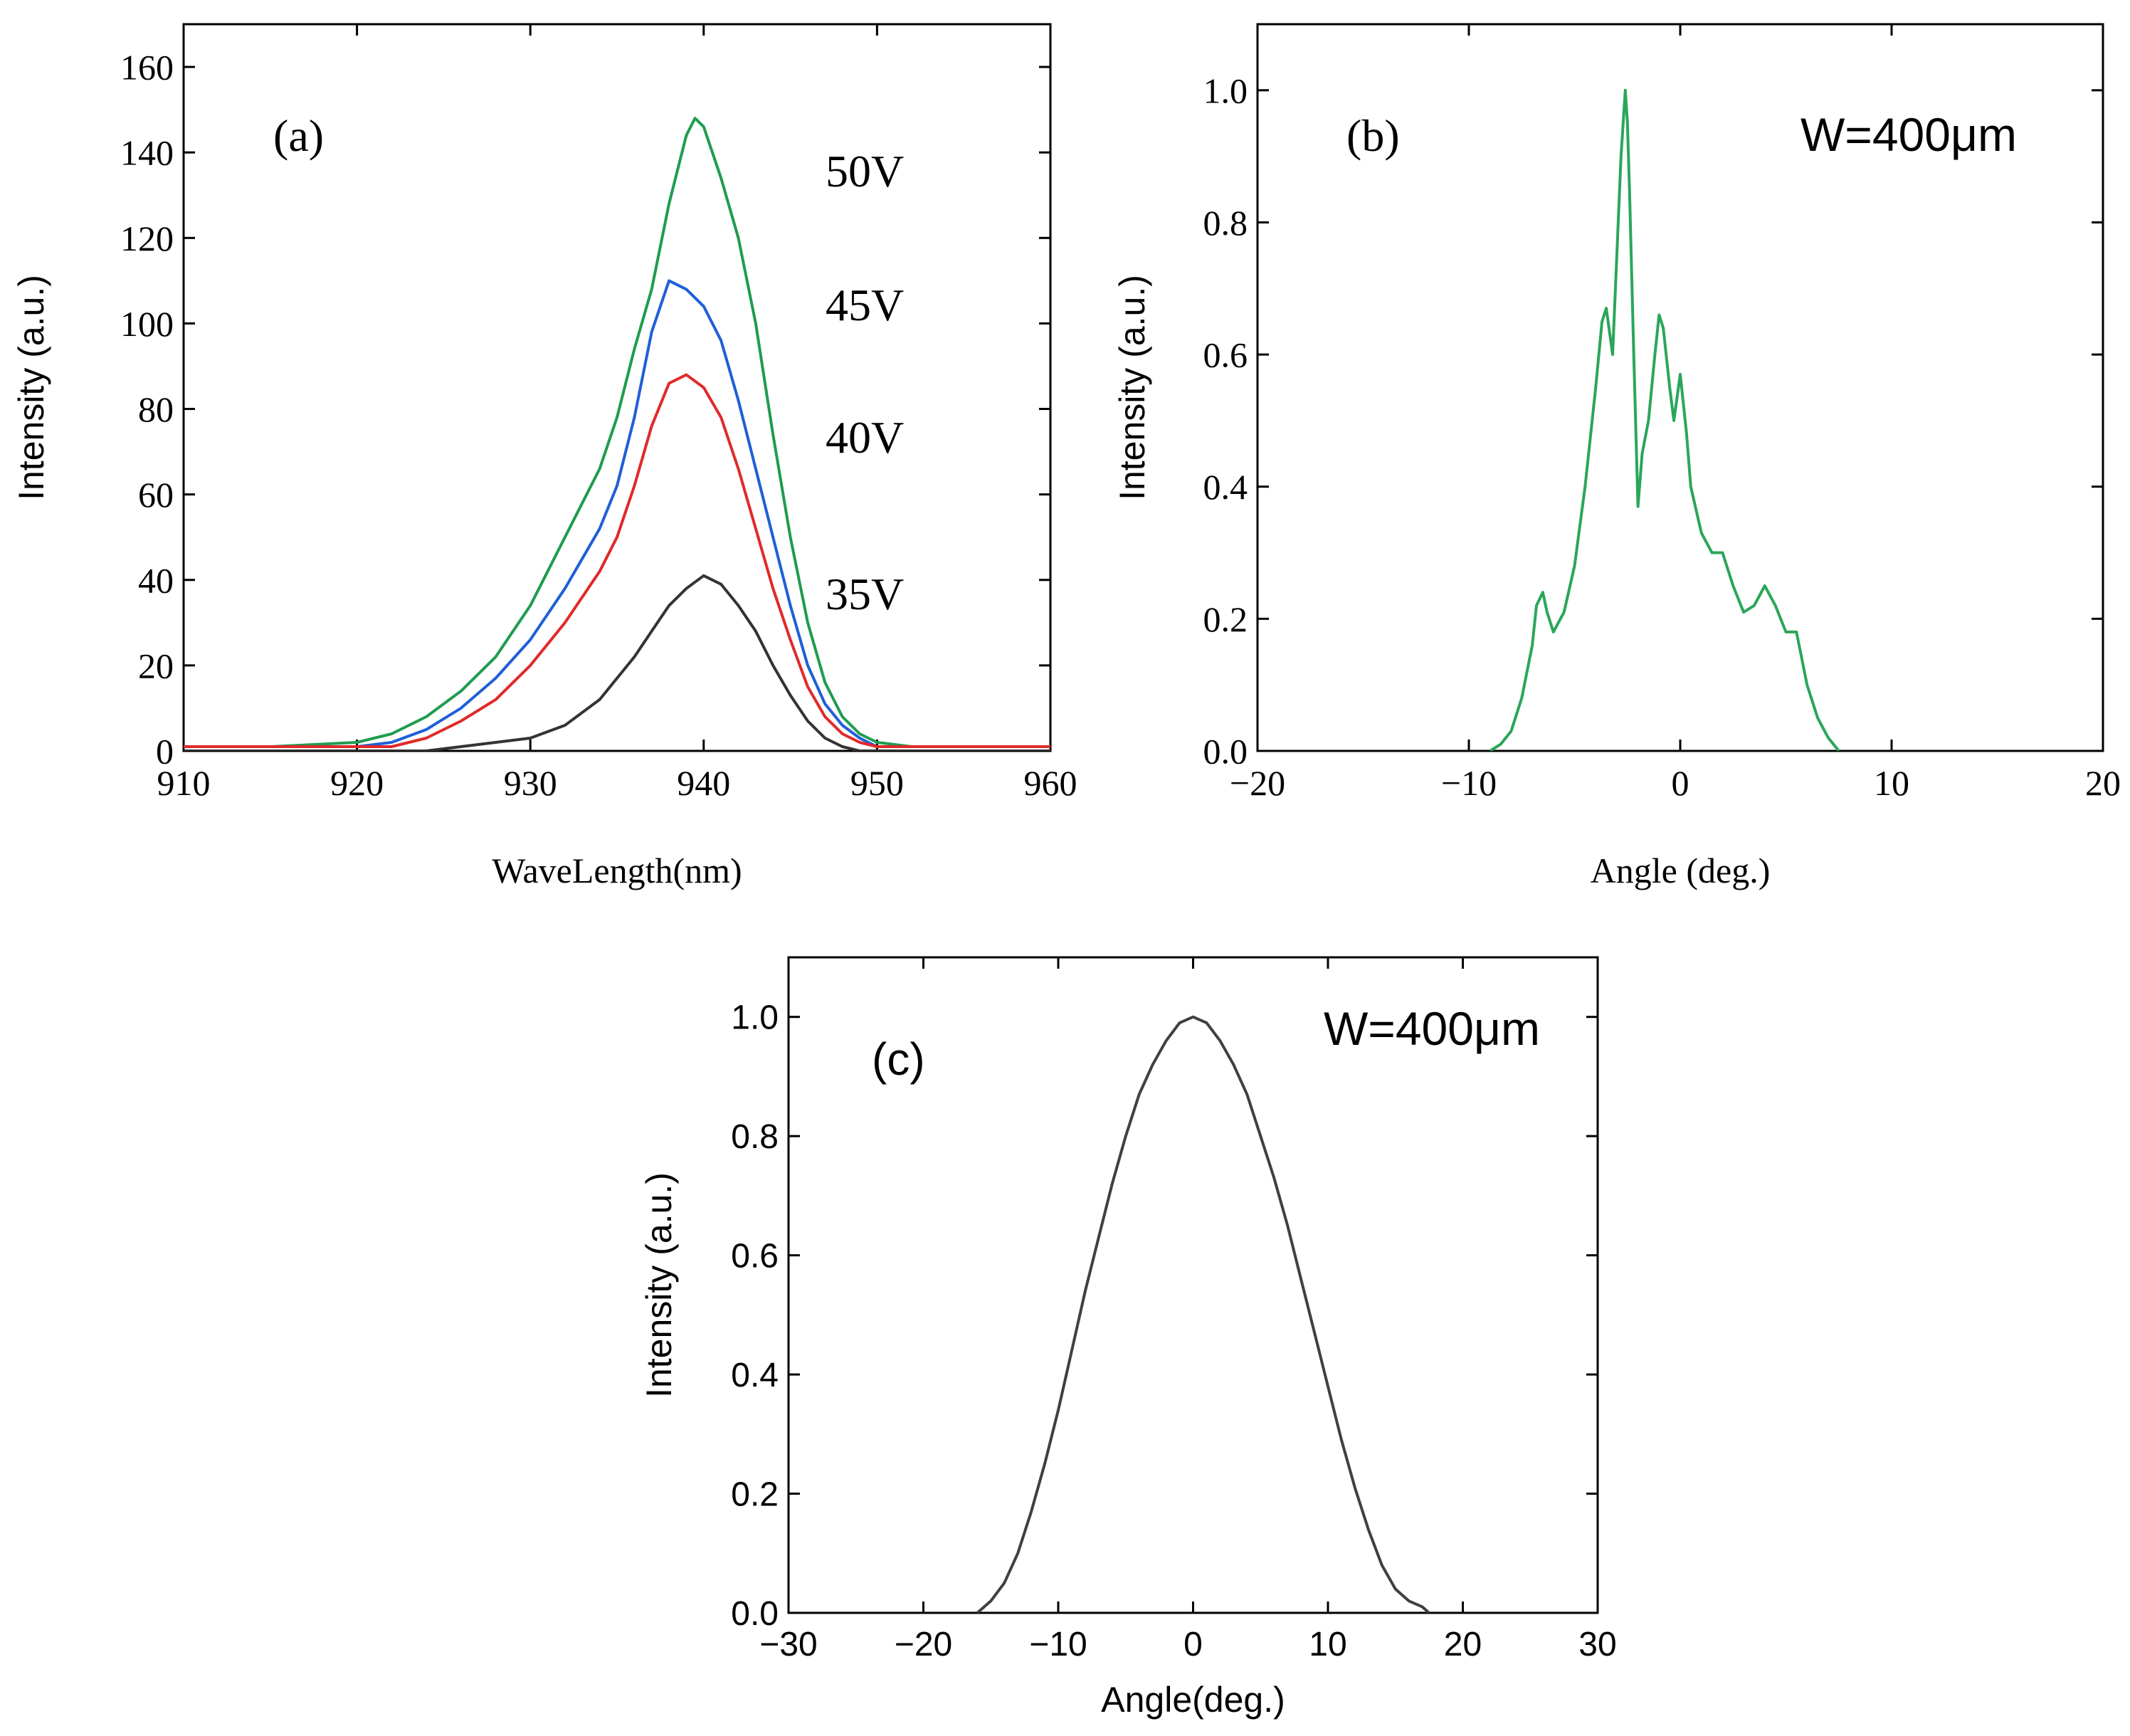 The width and height of the screenshot is (2130, 1736). What do you see at coordinates (1193, 1700) in the screenshot?
I see `x-axis-label: Angle(deg.)` at bounding box center [1193, 1700].